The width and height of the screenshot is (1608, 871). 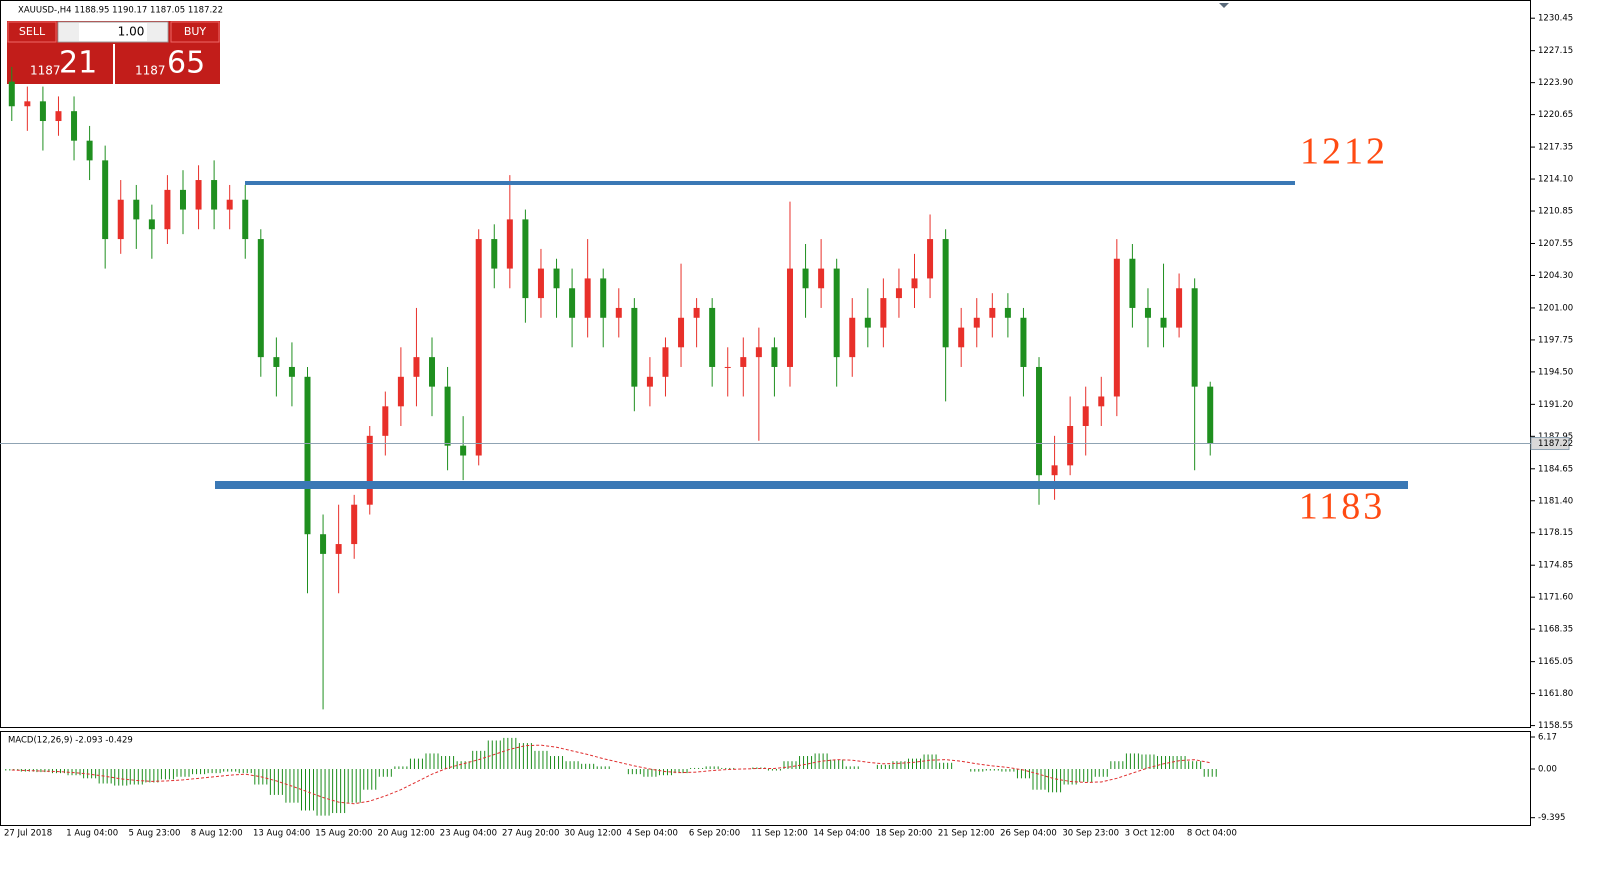 I want to click on buy-pips: 65, so click(x=186, y=63).